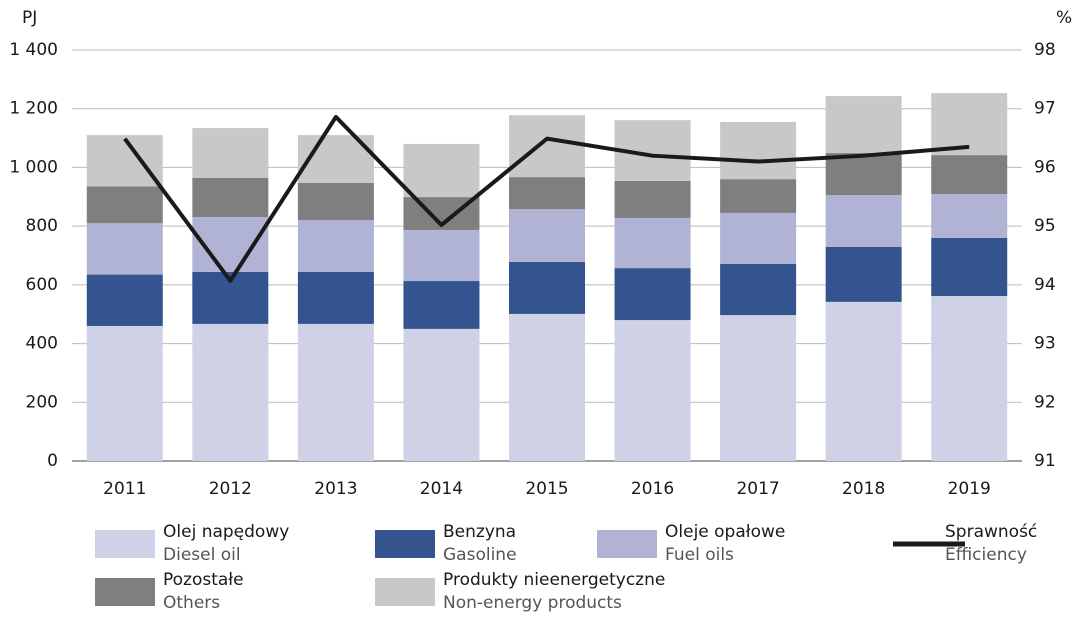  What do you see at coordinates (29, 18) in the screenshot?
I see `y-axis-label: PJ` at bounding box center [29, 18].